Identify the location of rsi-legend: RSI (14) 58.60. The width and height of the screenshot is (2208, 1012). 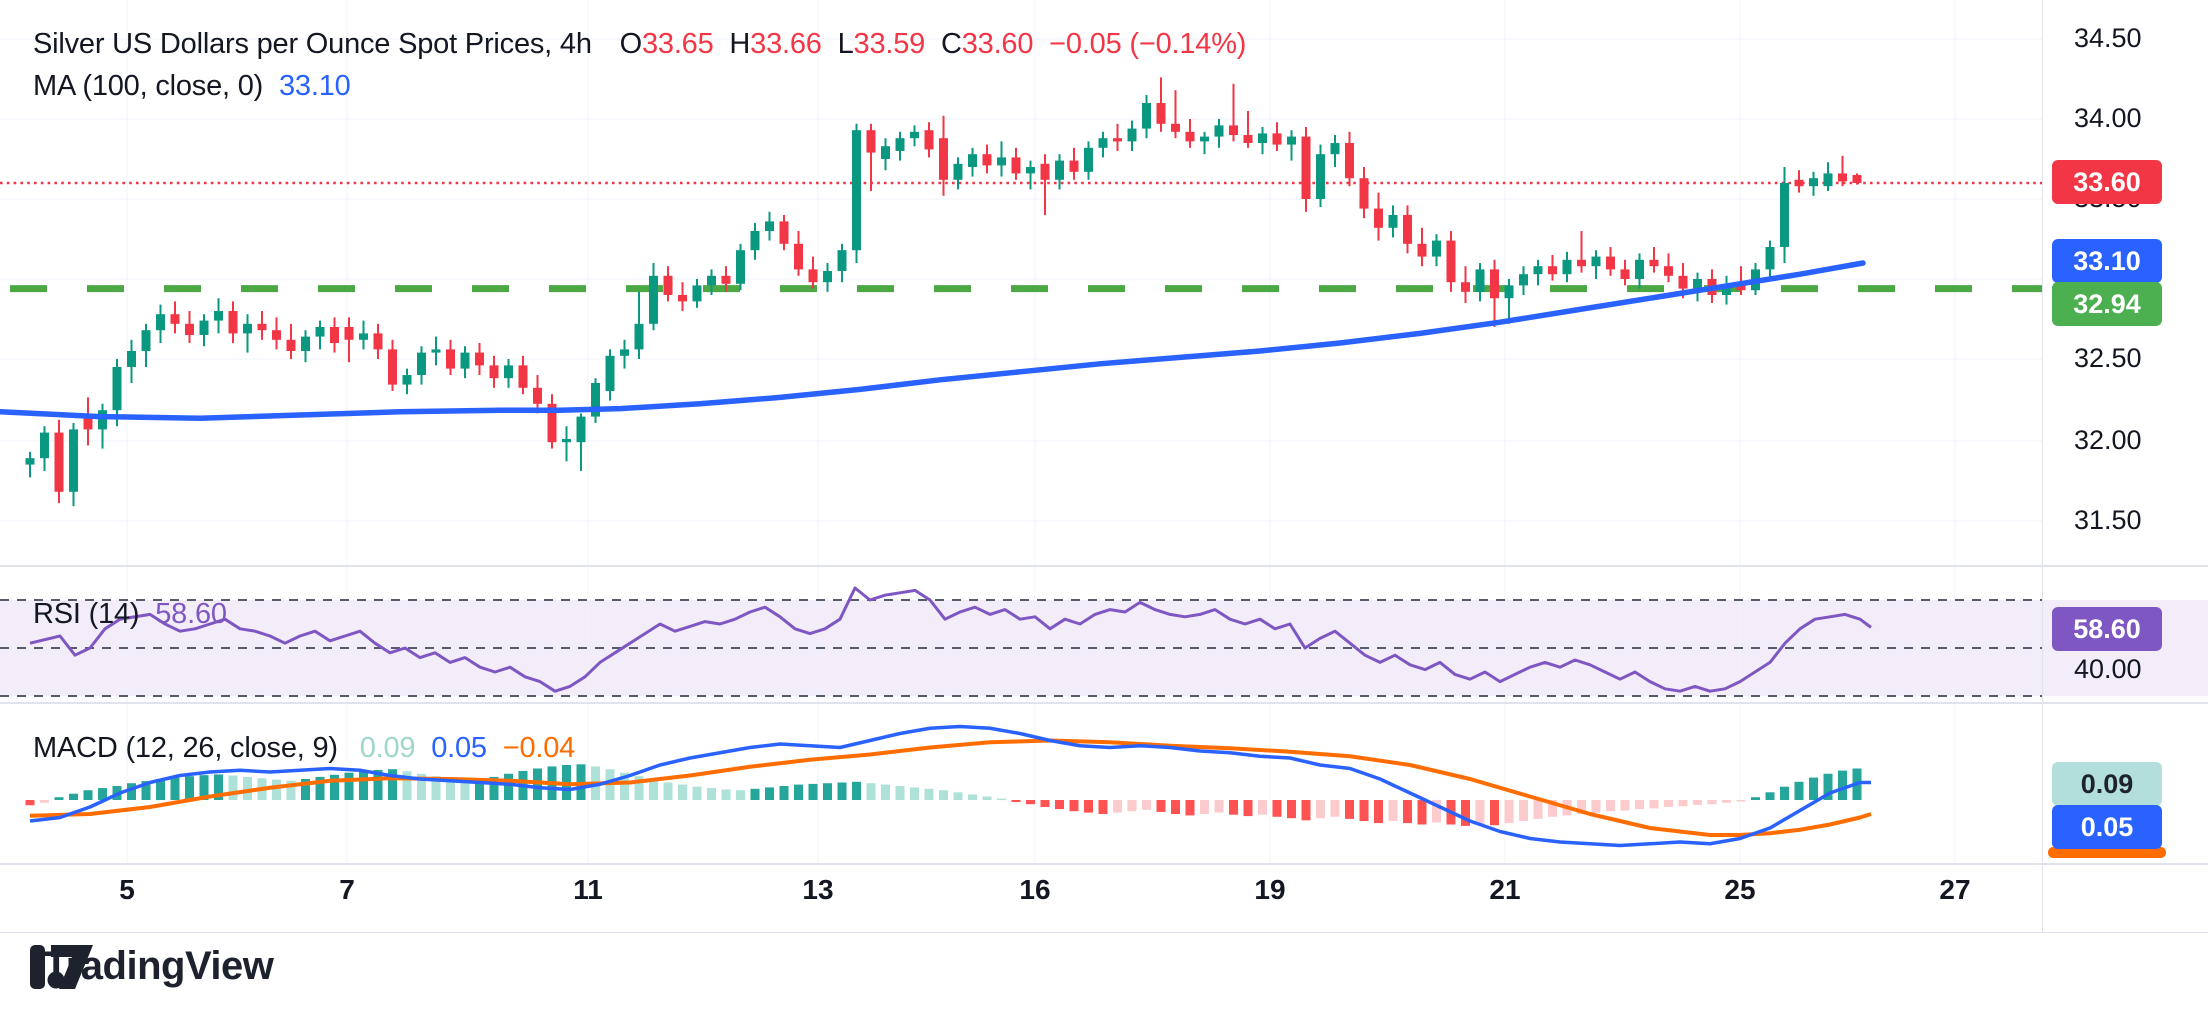
(130, 614).